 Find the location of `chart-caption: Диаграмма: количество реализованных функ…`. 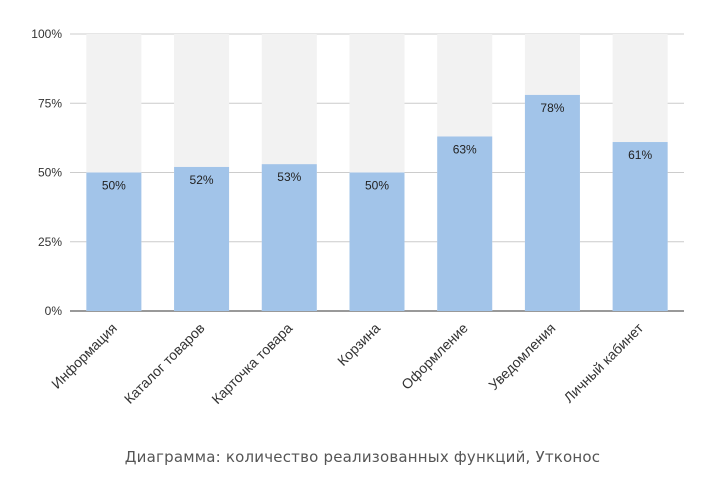

chart-caption: Диаграмма: количество реализованных функ… is located at coordinates (362, 457).